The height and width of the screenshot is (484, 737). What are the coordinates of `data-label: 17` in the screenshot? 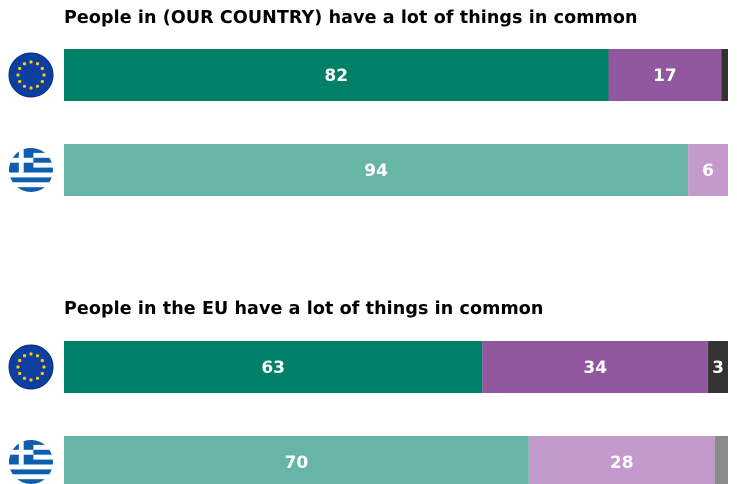 It's located at (665, 76).